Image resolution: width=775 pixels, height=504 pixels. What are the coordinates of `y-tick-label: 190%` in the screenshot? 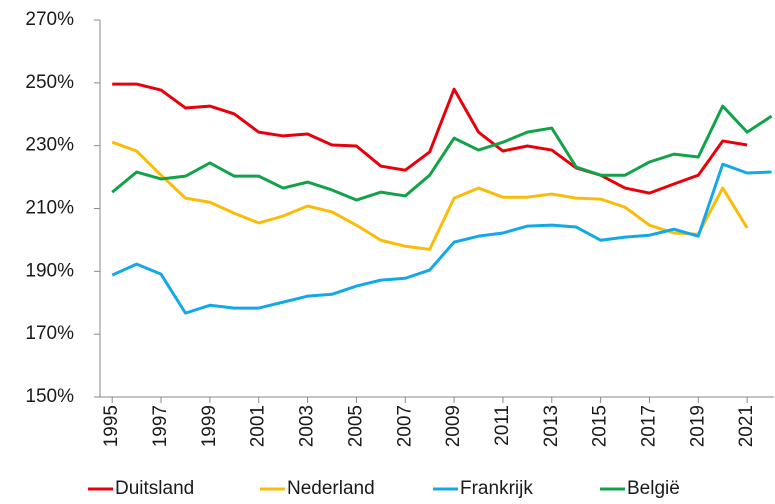 It's located at (49, 270).